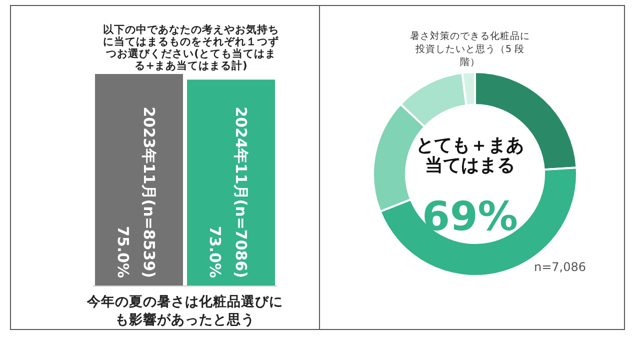 Image resolution: width=640 pixels, height=345 pixels. Describe the element at coordinates (191, 48) in the screenshot. I see `chart-title: 以下の中であなたの考えやお気持ちに当てはまるものをそれぞれ１つずつお選びください(とても当てはまる+まあ当てはまる計)` at that location.